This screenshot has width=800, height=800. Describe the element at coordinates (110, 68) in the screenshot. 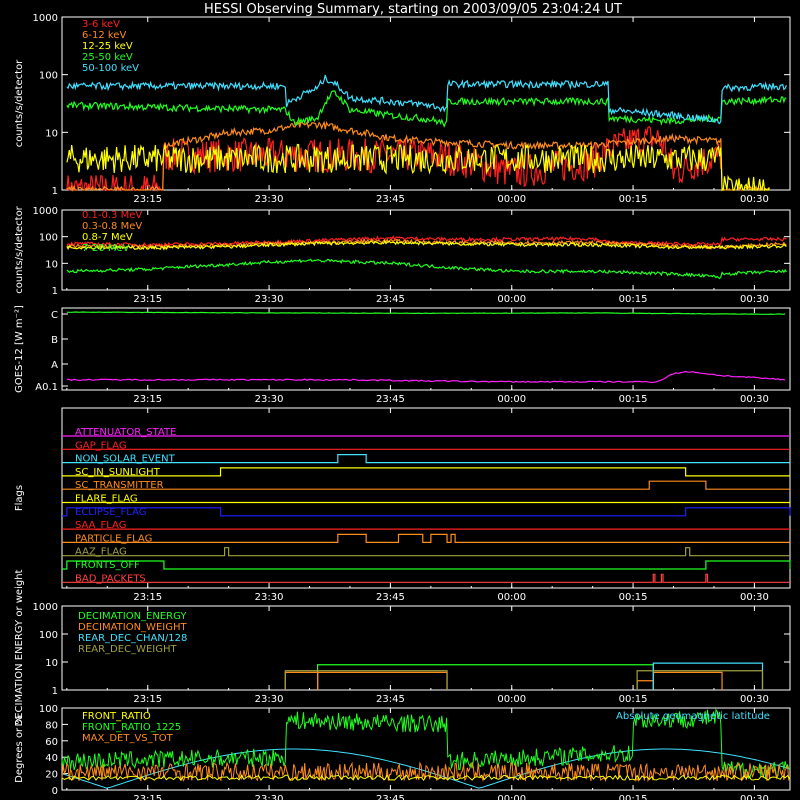

I see `rates-low-legend-item: 50-100 keV` at that location.